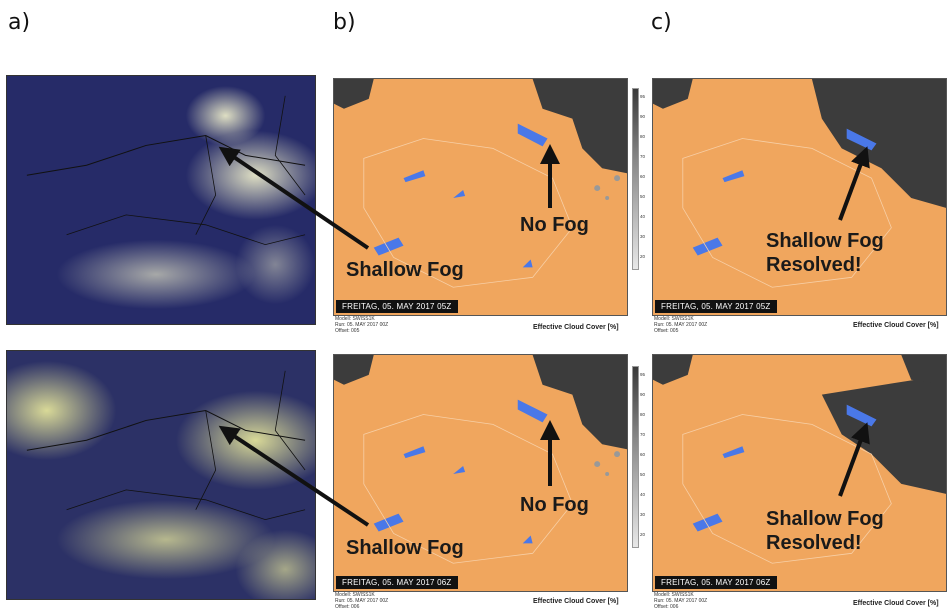 The image size is (952, 610). Describe the element at coordinates (480, 473) in the screenshot. I see `model-map-b-row2: FREITAG, 05. MAY 2017 06Z No Fog` at that location.